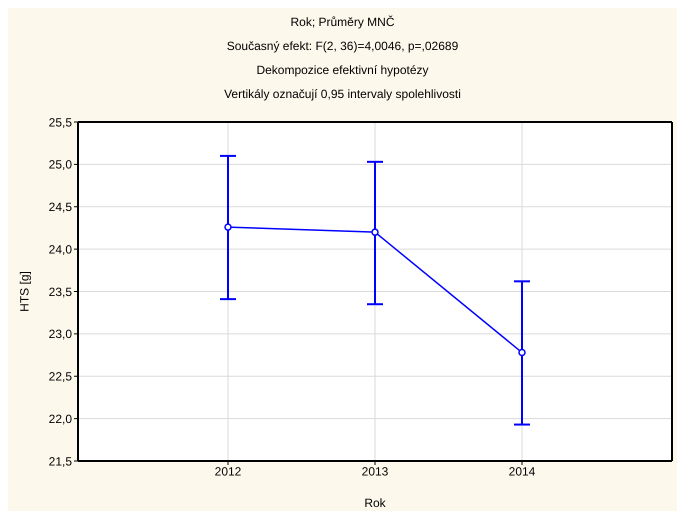 The width and height of the screenshot is (685, 519). I want to click on chart-subtitle: Současný efekt: F(2, 36)=4,0046, p=,02689 Dekompozice efektivní hypotézy Vertikály označují 0,95 intervaly spolehlivosti, so click(342, 70).